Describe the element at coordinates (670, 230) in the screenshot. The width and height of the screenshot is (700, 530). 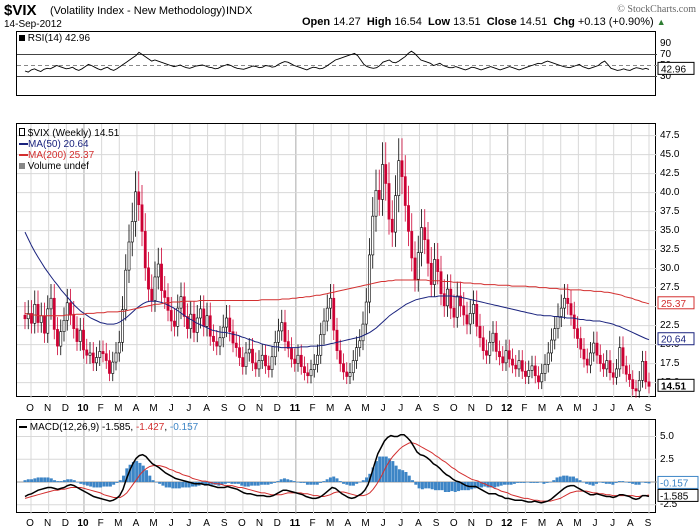
I see `y-tick-label: 35.0` at that location.